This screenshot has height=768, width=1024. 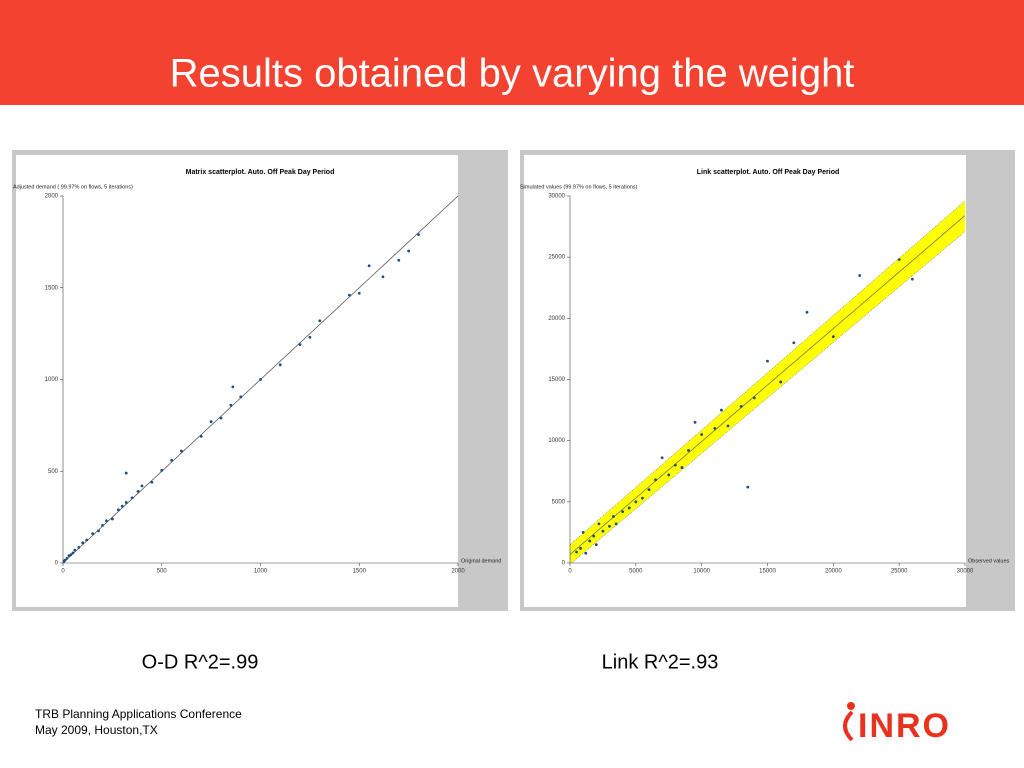 I want to click on x-tick-label: 10000, so click(x=701, y=572).